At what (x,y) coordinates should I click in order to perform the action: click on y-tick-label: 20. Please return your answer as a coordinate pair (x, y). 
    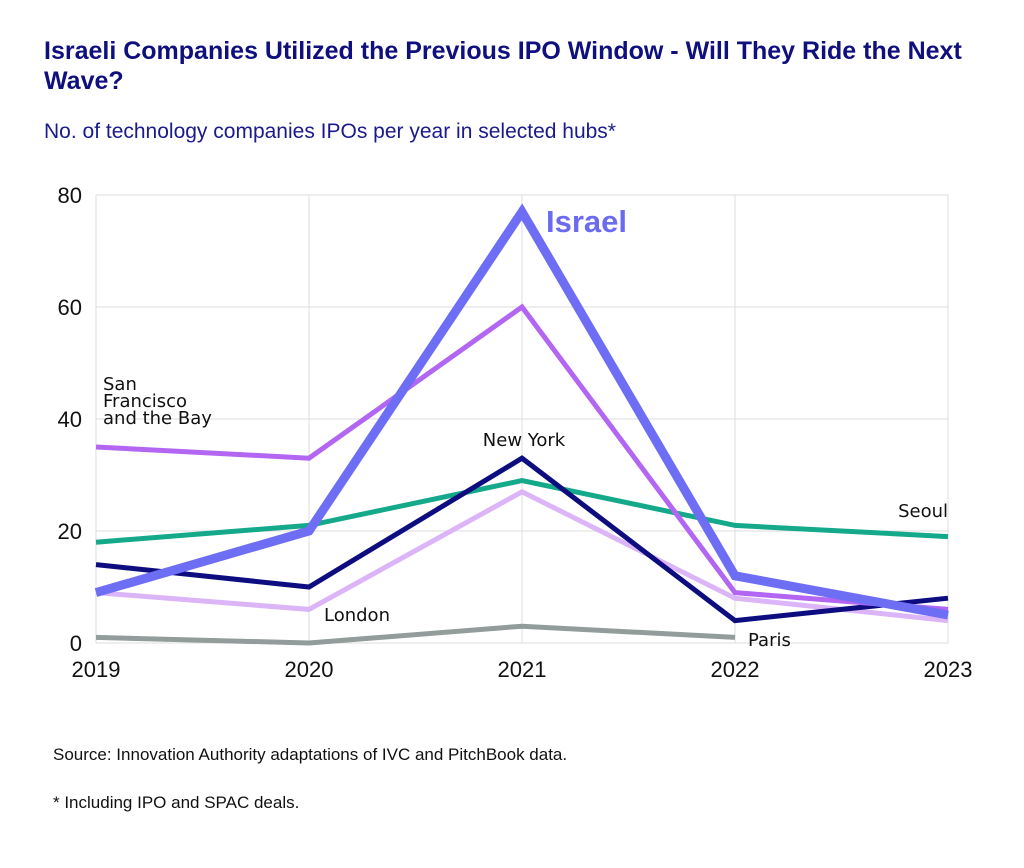
    Looking at the image, I should click on (70, 531).